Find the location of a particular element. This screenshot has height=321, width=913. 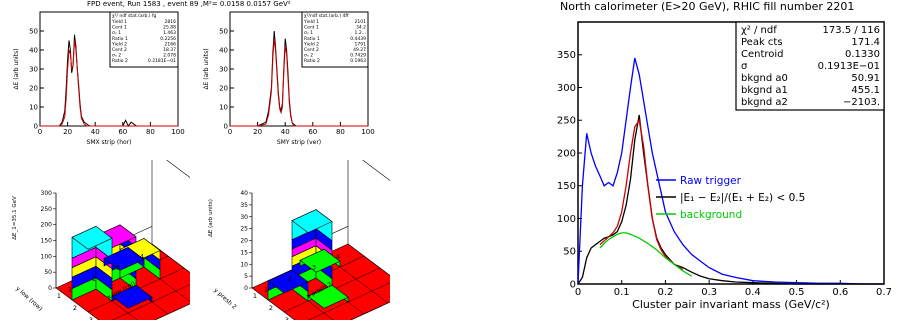

x-tick-label: 0.1 is located at coordinates (622, 292).